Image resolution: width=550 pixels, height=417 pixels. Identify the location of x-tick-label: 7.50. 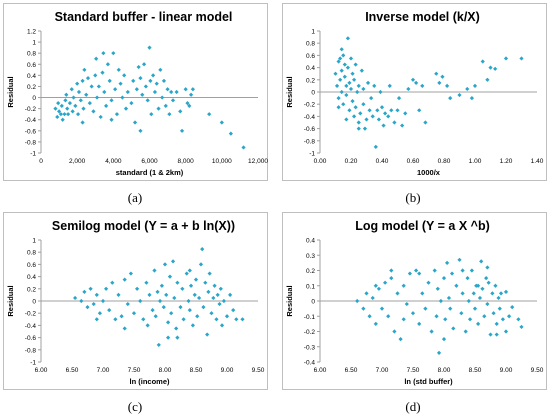
(134, 370).